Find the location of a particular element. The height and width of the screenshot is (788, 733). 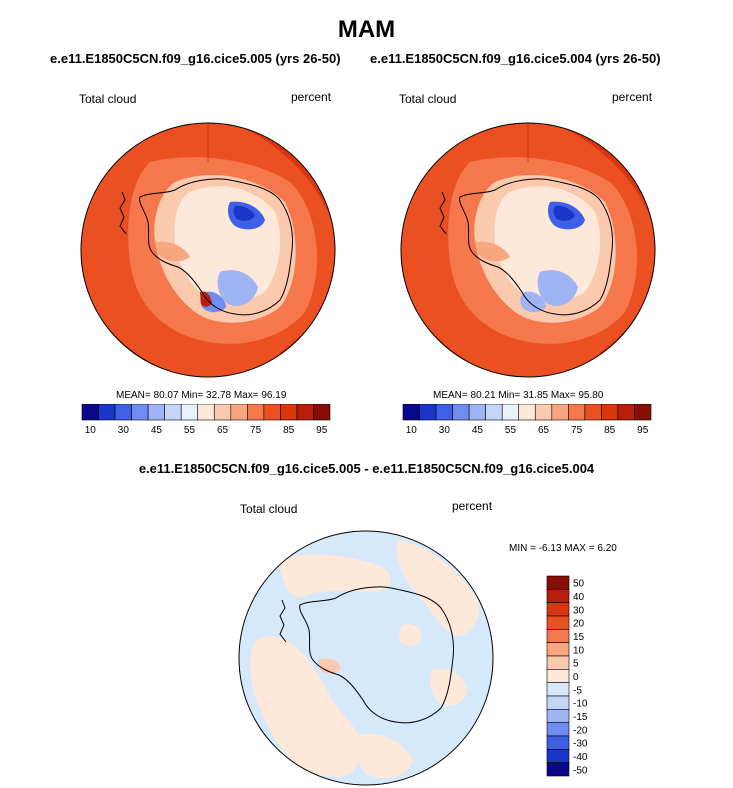

diff-colorbar-tick-label: 0 is located at coordinates (576, 677).